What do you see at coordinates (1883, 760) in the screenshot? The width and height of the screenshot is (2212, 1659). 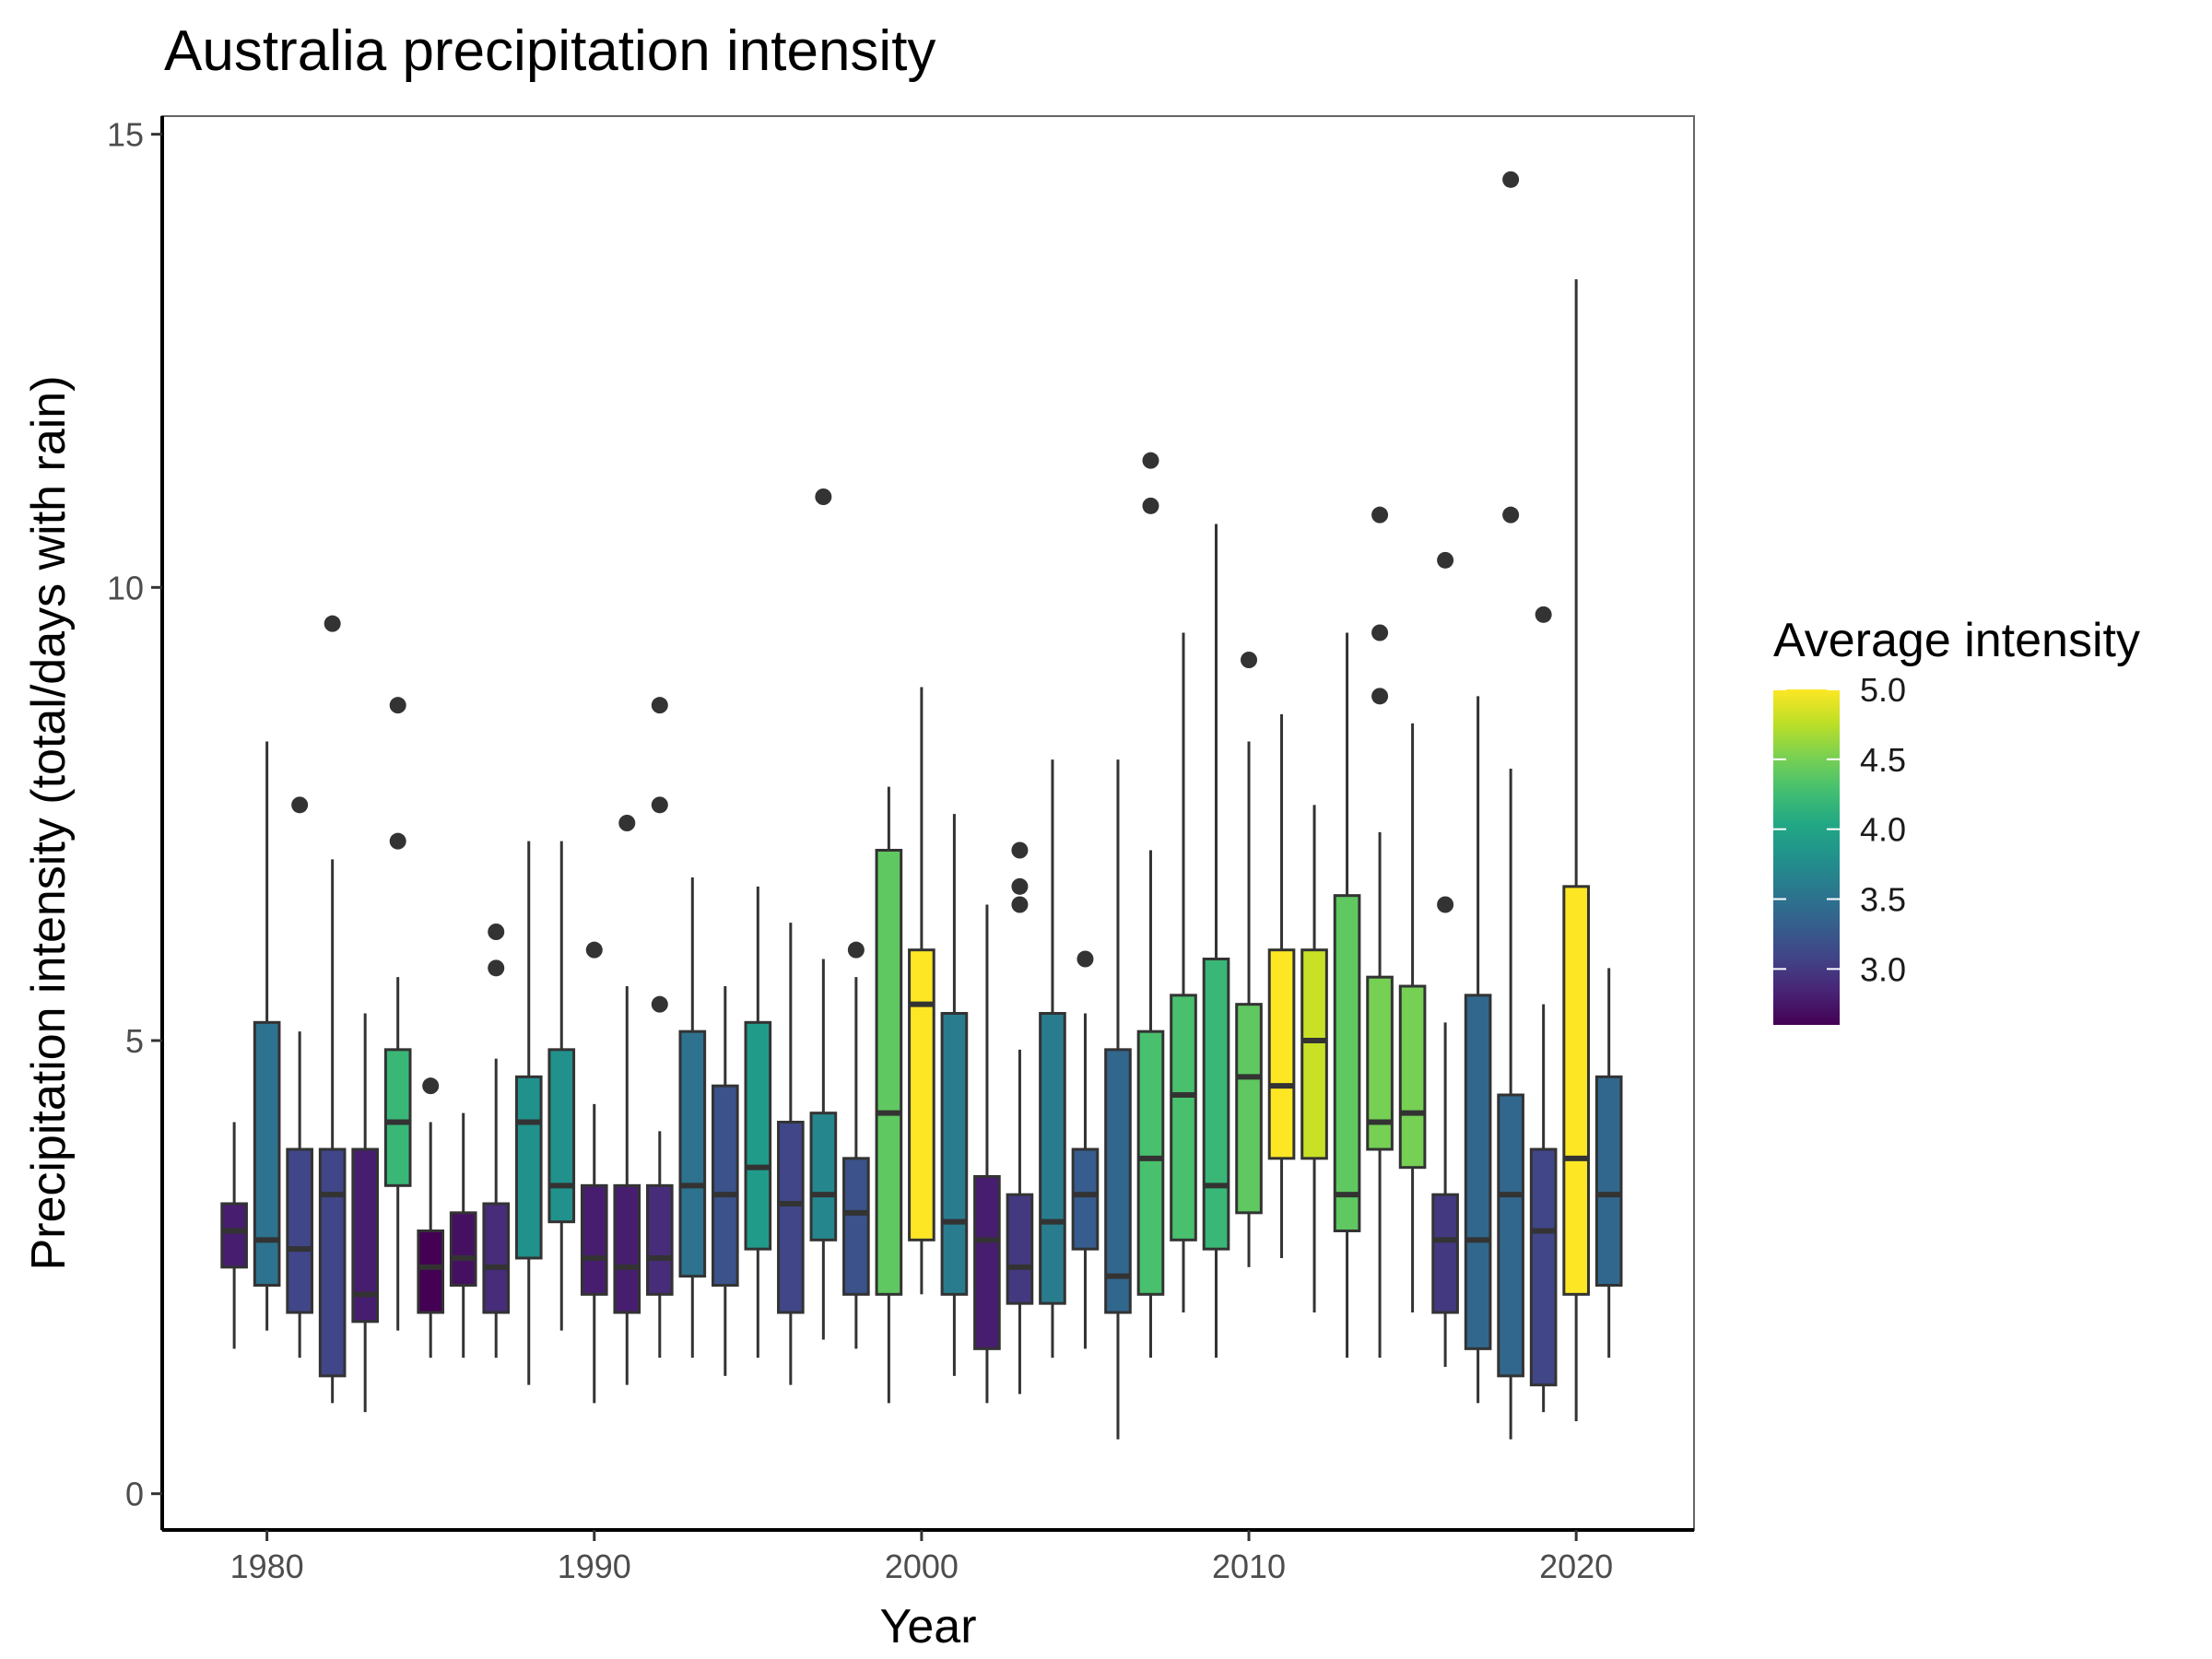 I see `colorbar-label: 4.5` at bounding box center [1883, 760].